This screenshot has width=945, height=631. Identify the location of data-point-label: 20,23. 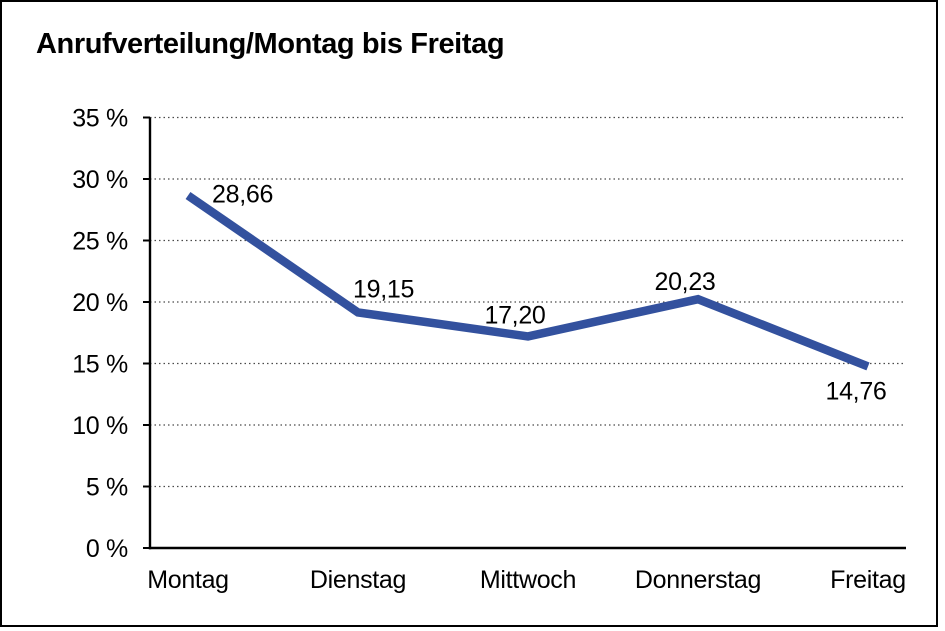
(684, 282).